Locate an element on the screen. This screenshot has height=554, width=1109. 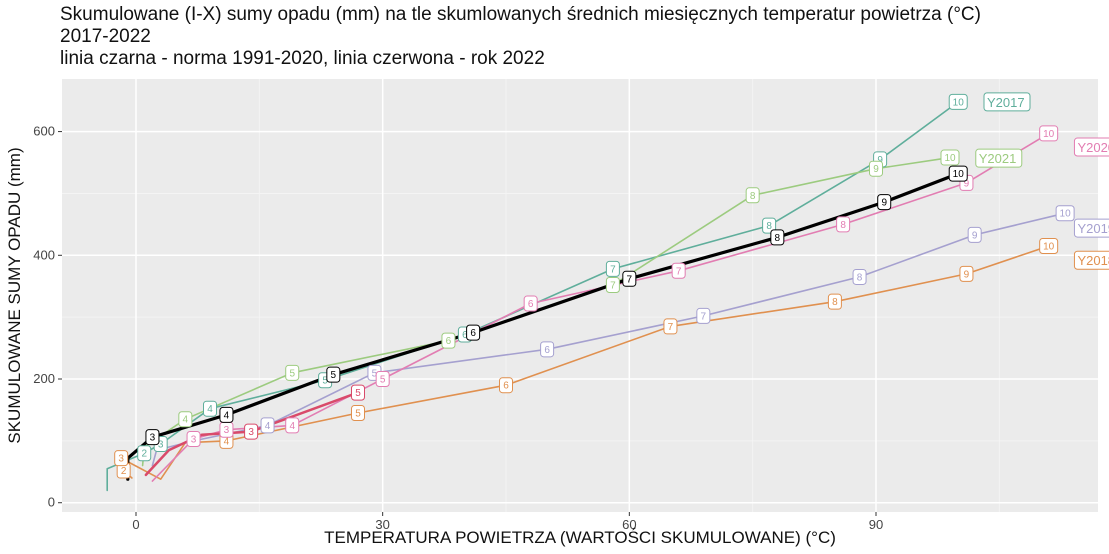
x-tick-label: 0 is located at coordinates (135, 524).